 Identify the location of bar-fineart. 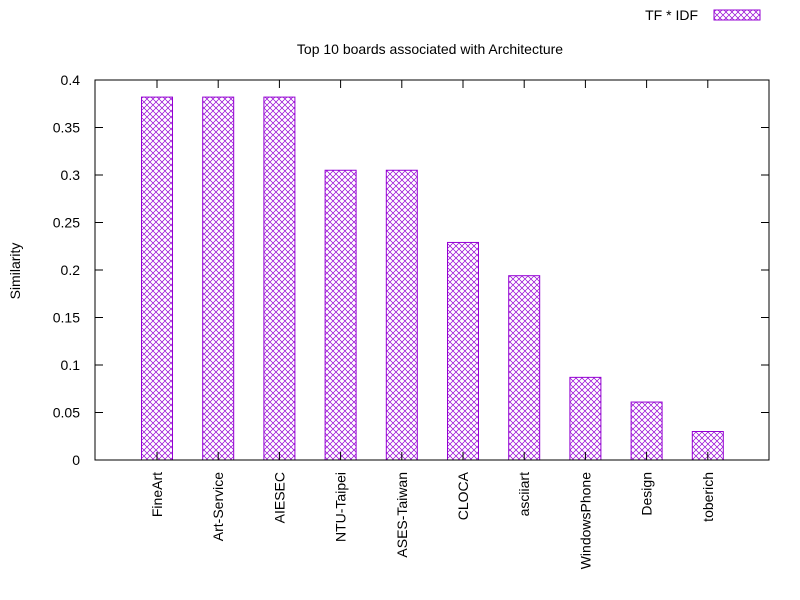
(157, 278).